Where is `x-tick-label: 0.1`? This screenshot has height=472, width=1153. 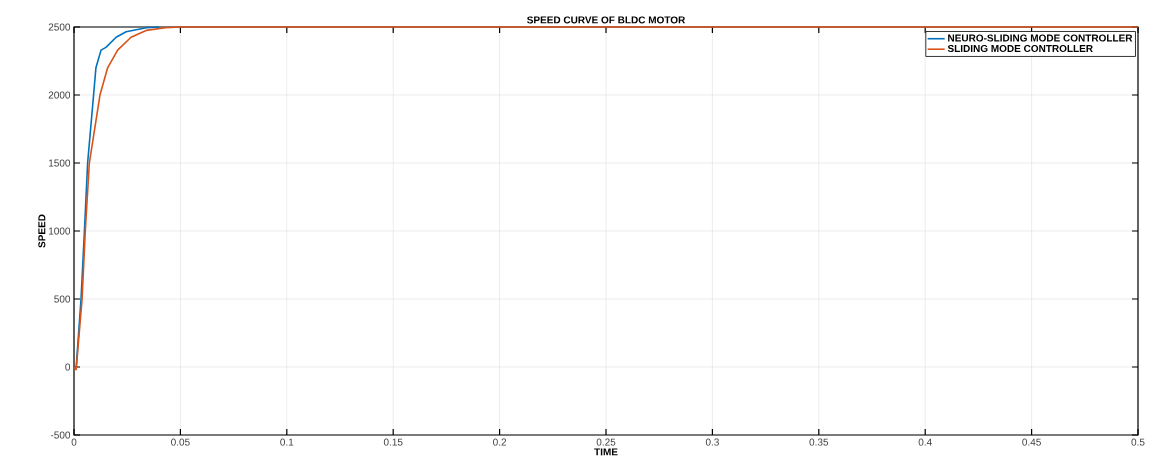 x-tick-label: 0.1 is located at coordinates (287, 442).